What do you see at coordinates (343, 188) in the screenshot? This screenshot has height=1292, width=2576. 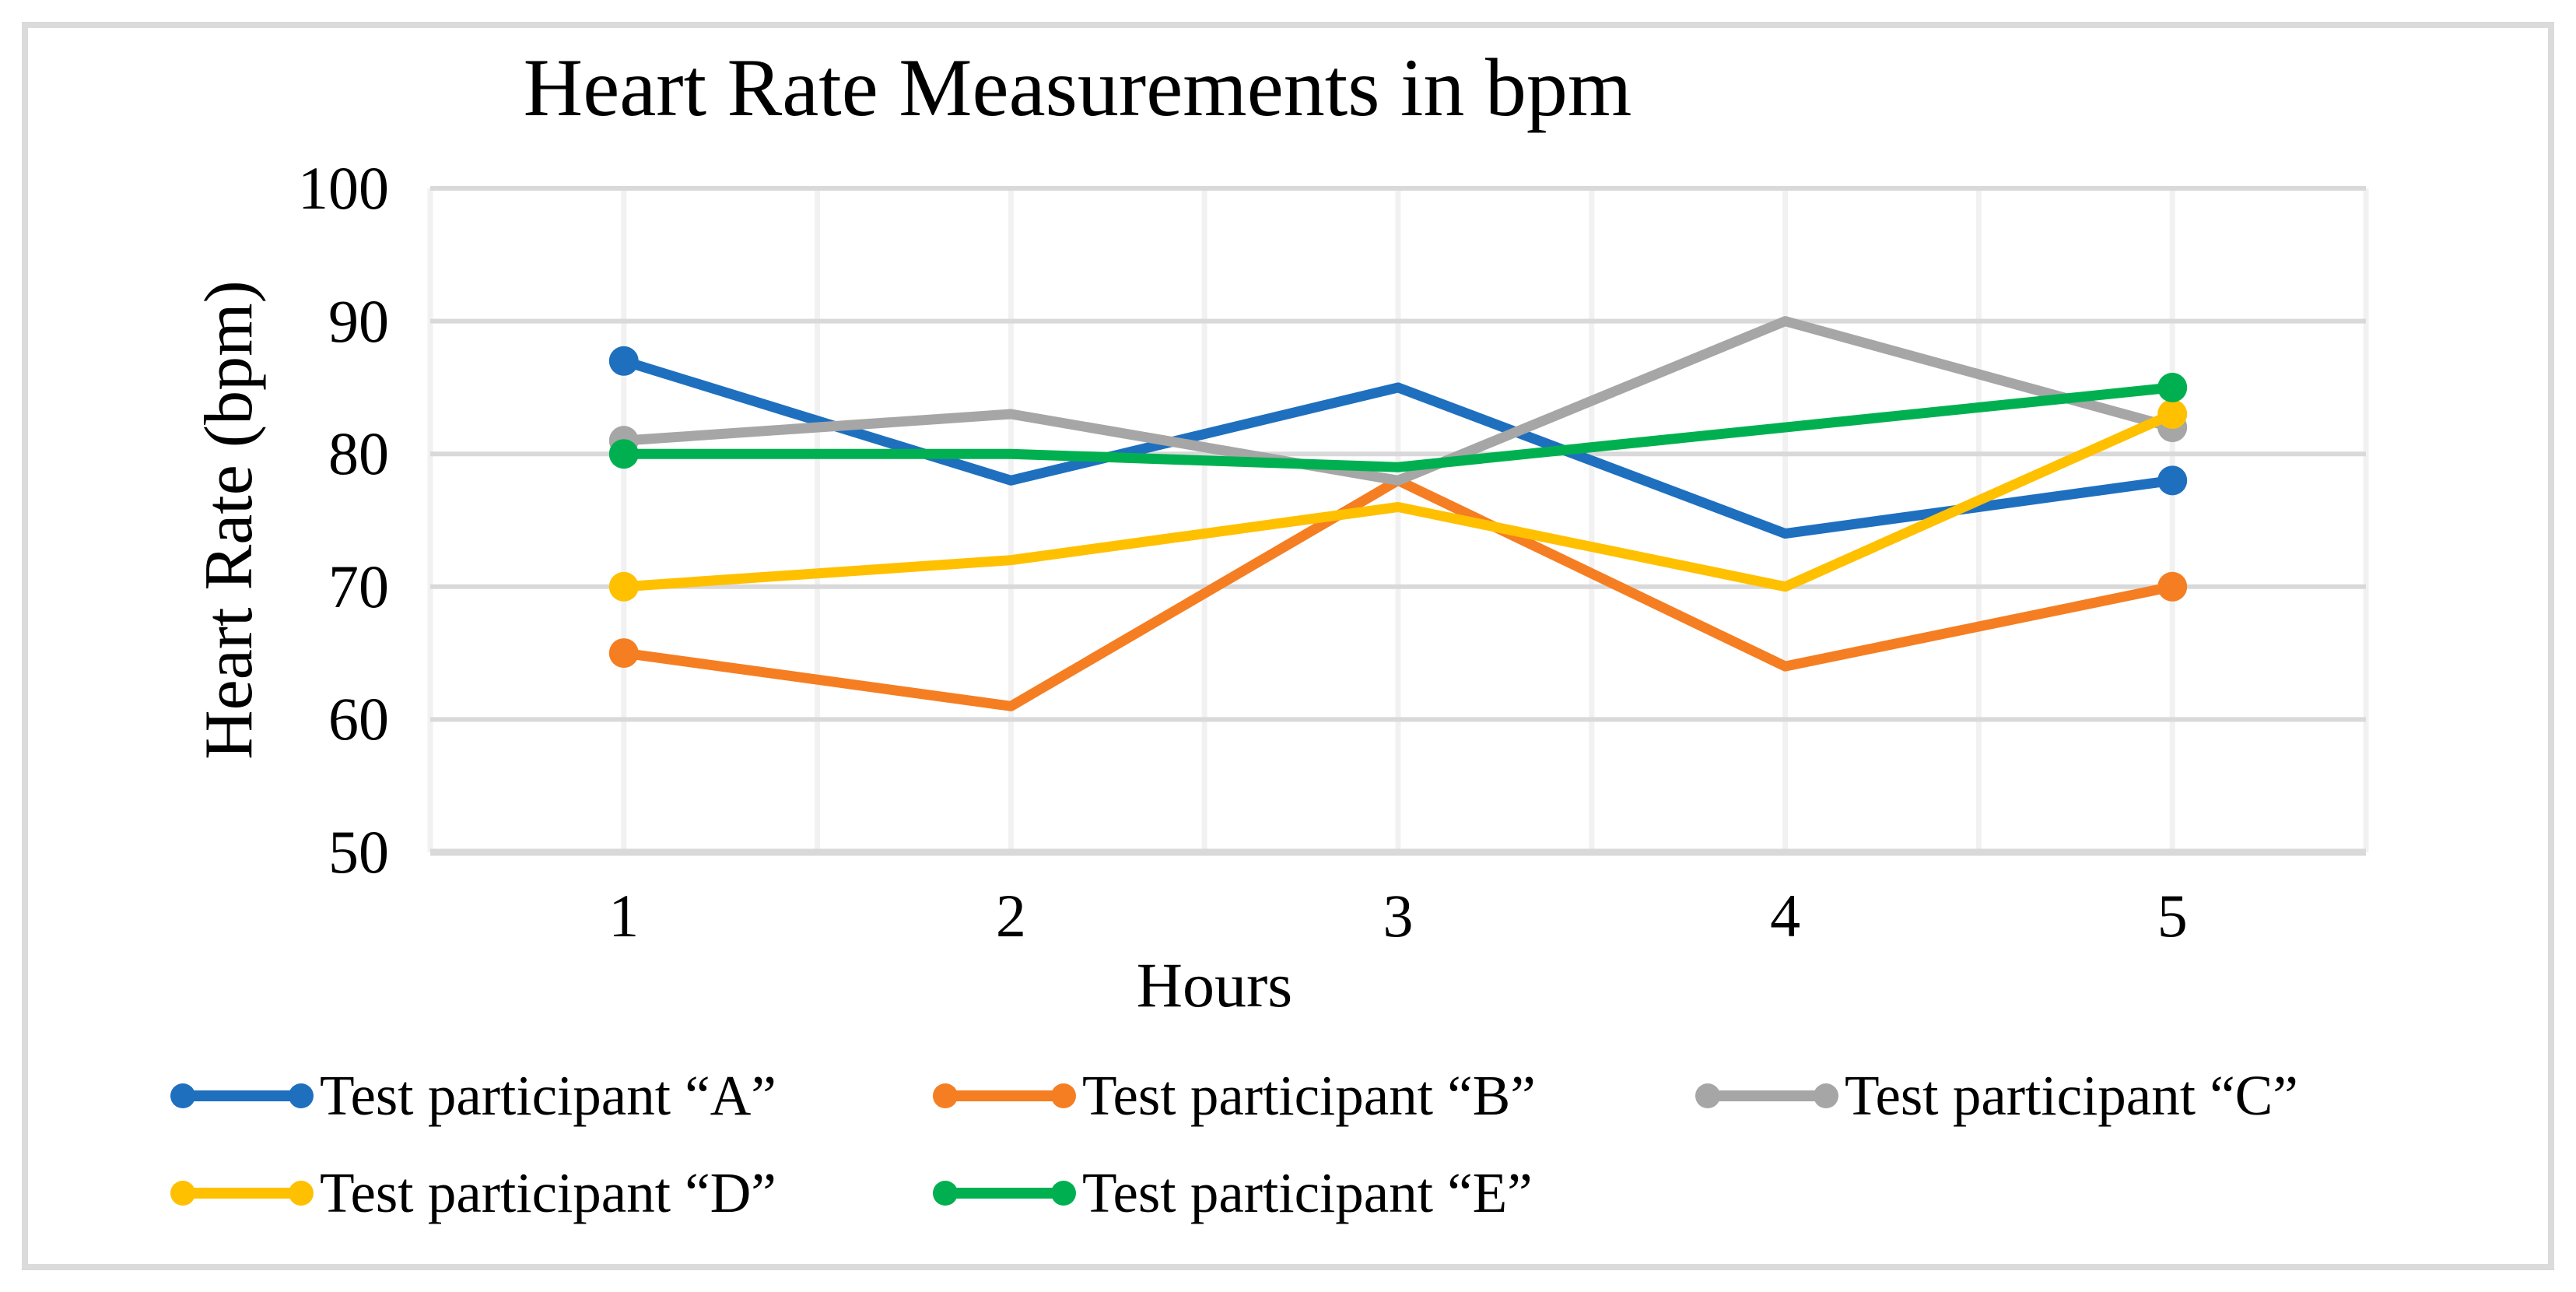 I see `y-tick-label: 100` at bounding box center [343, 188].